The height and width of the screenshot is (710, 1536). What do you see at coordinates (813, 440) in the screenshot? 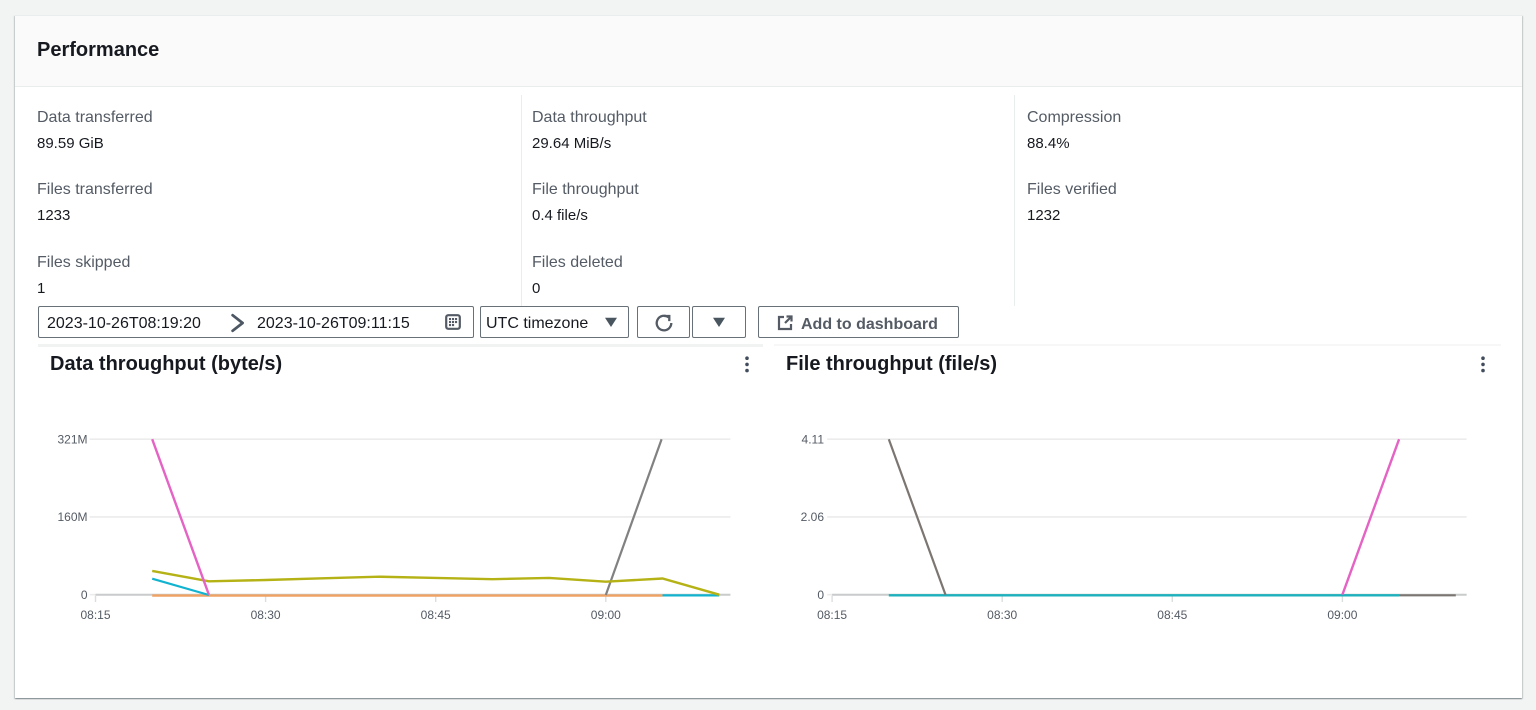
I see `svg-text: 4.11` at bounding box center [813, 440].